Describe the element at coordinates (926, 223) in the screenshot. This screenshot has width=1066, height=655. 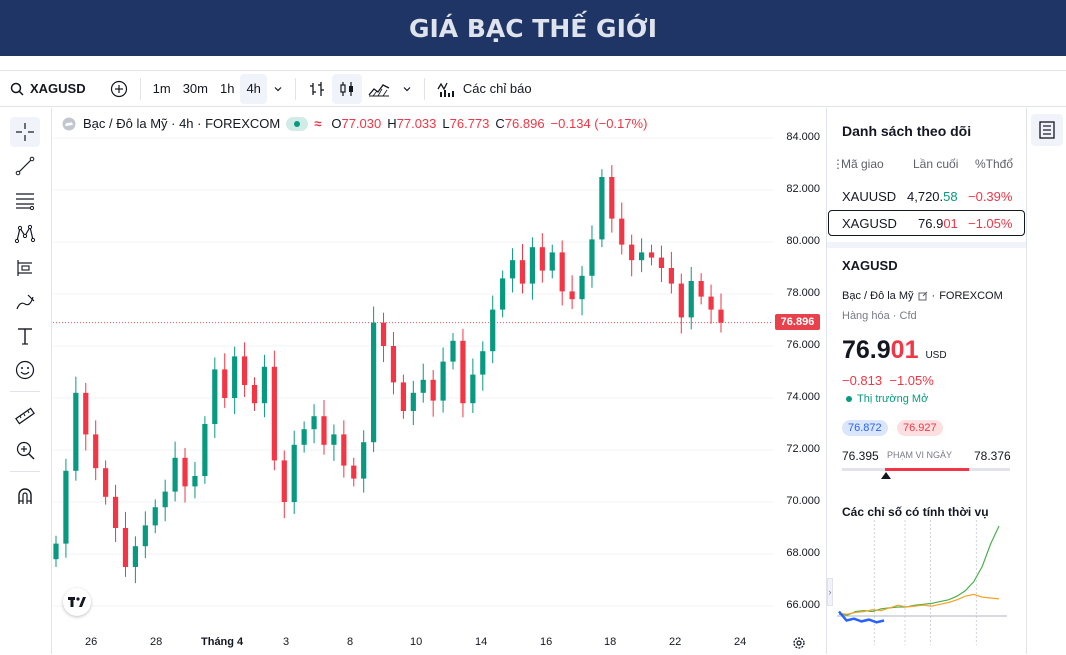
I see `watchlist-row-xagusd: XAGUSD 76.901 −1.05%` at that location.